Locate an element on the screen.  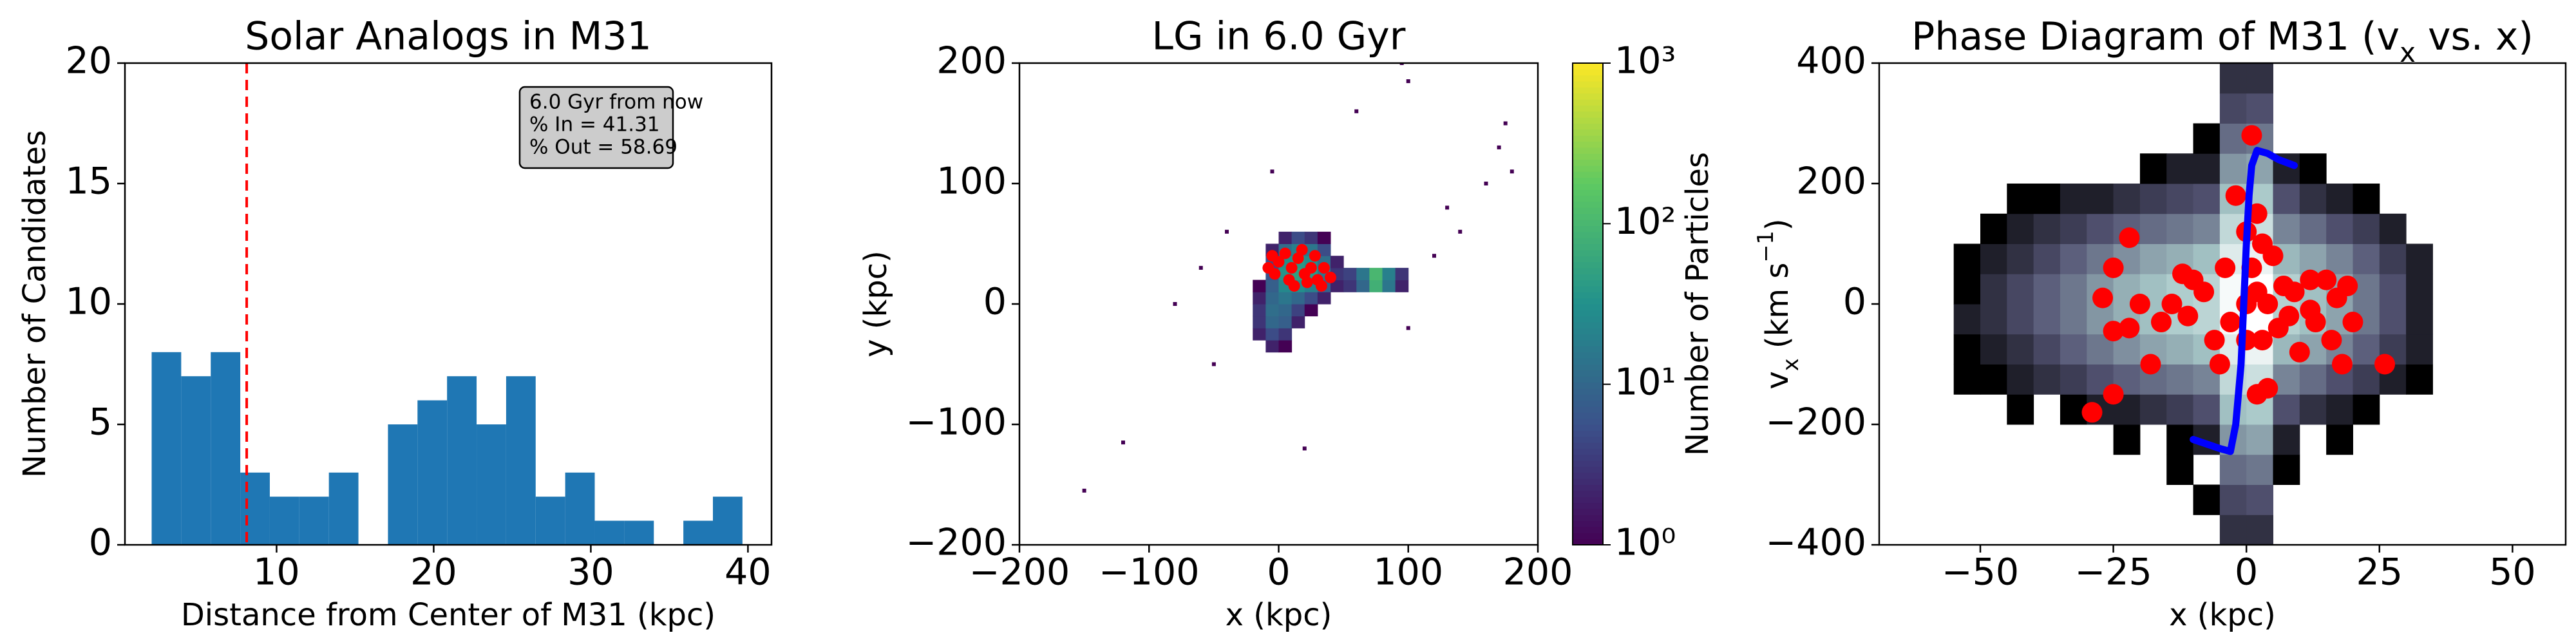
y-tick-label: 200 is located at coordinates (1831, 182).